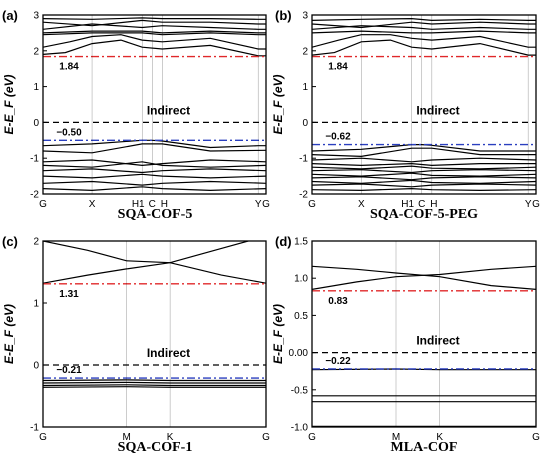  Describe the element at coordinates (69, 132) in the screenshot. I see `vbm-value-label: −0.50` at that location.